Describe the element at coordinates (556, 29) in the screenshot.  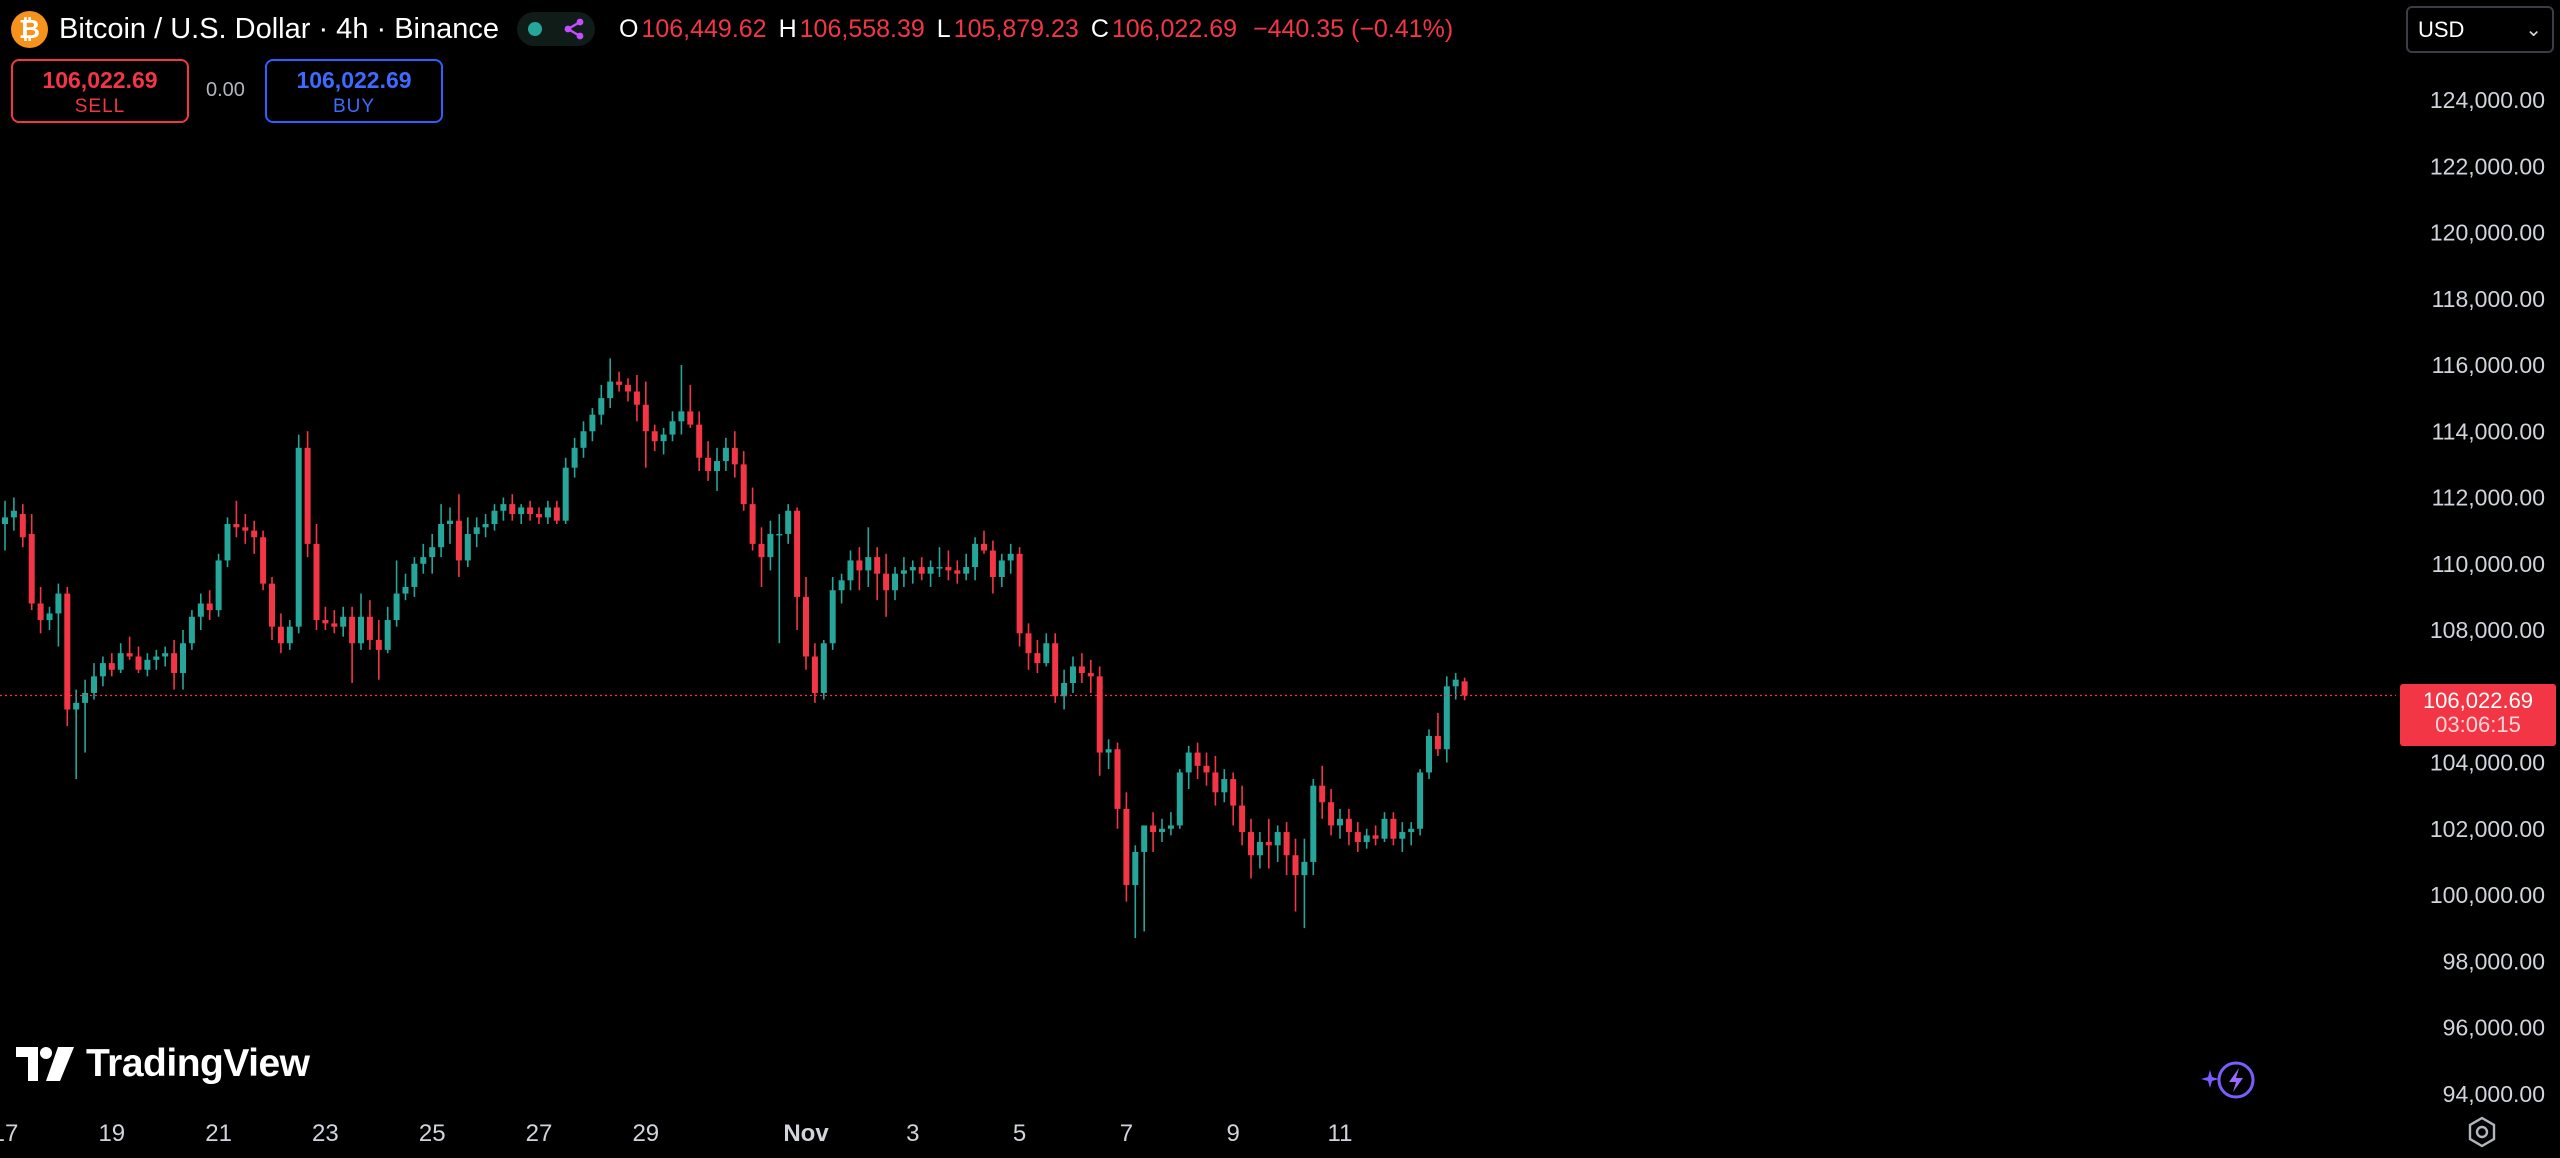
I see `market-status-pill` at that location.